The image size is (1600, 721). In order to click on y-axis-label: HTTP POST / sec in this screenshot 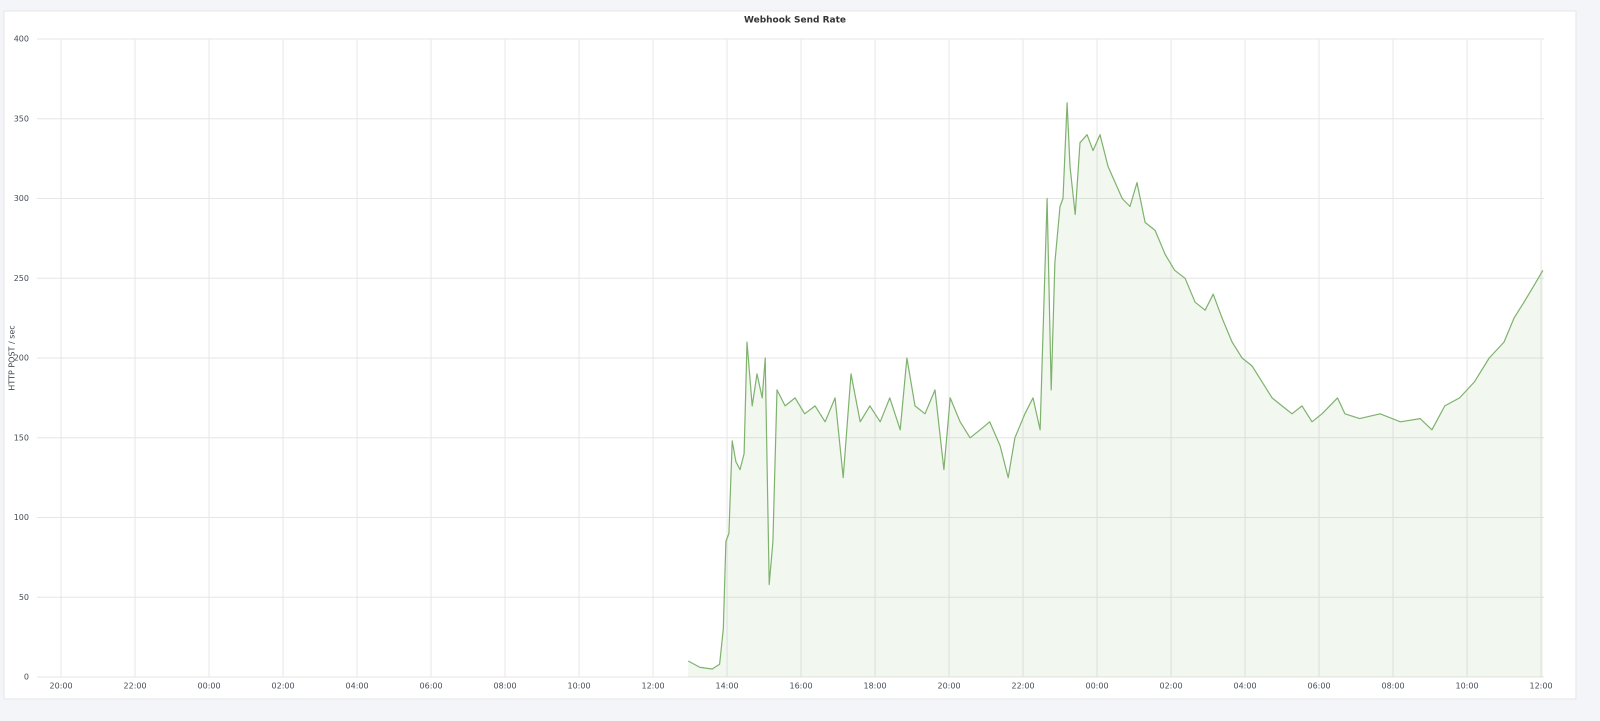, I will do `click(12, 357)`.